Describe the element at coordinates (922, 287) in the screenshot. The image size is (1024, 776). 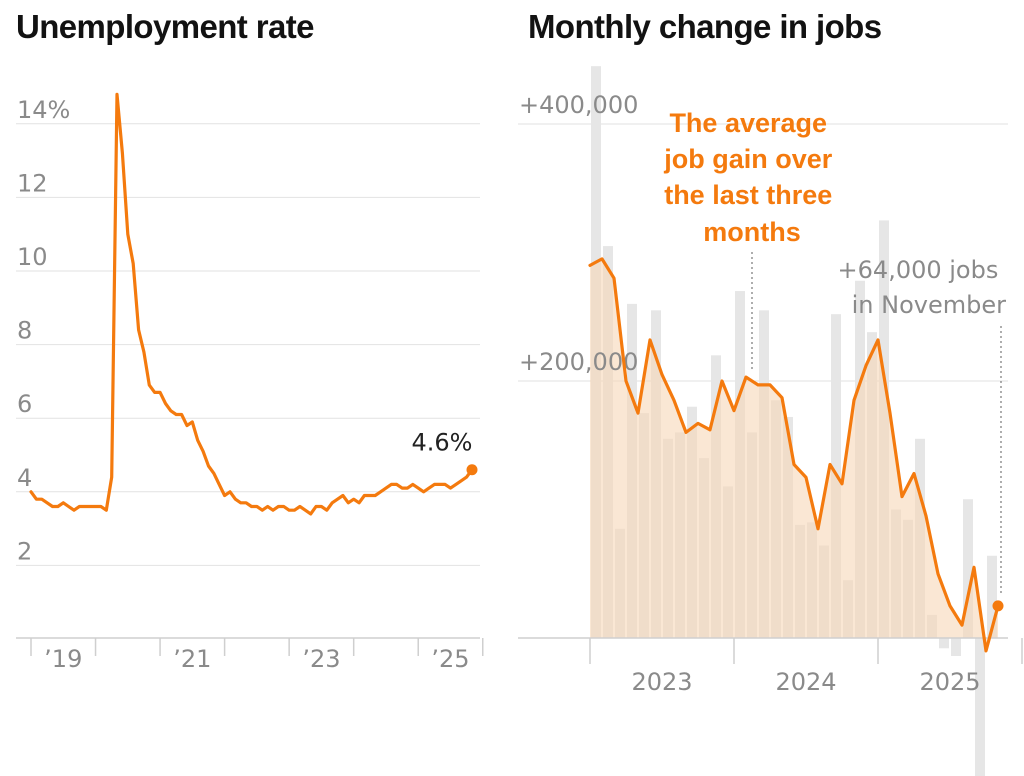
I see `november-jobs-annotation: +64,000 jobs in November` at that location.